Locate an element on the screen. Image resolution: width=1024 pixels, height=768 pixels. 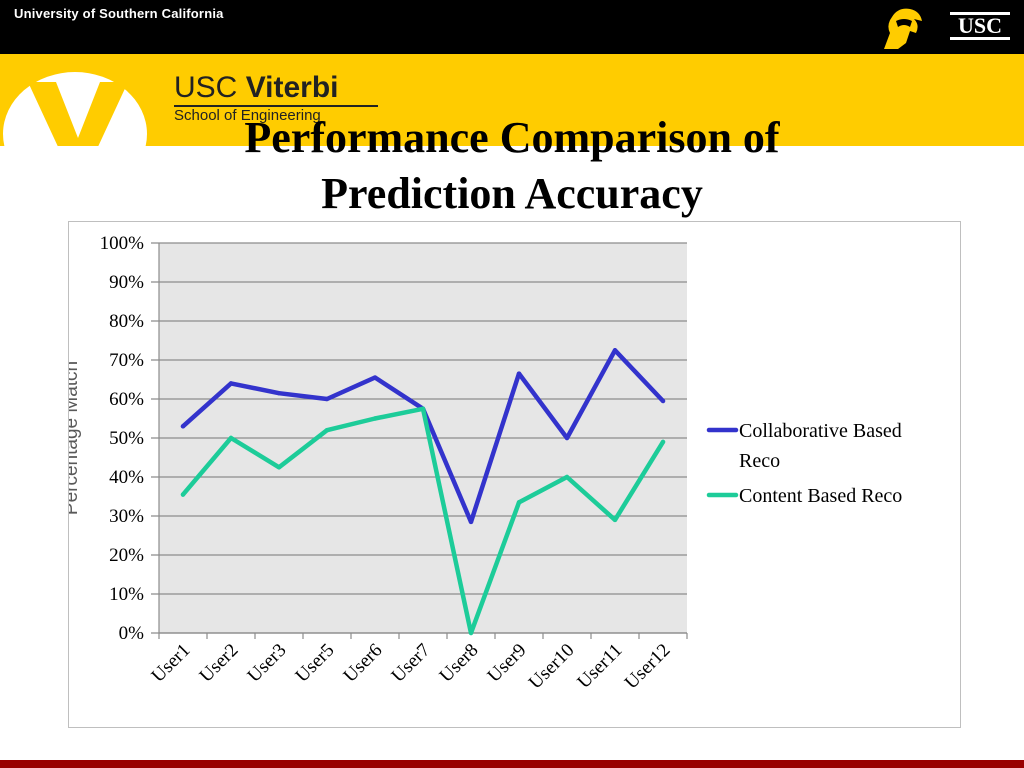
header-band is located at coordinates (512, 100).